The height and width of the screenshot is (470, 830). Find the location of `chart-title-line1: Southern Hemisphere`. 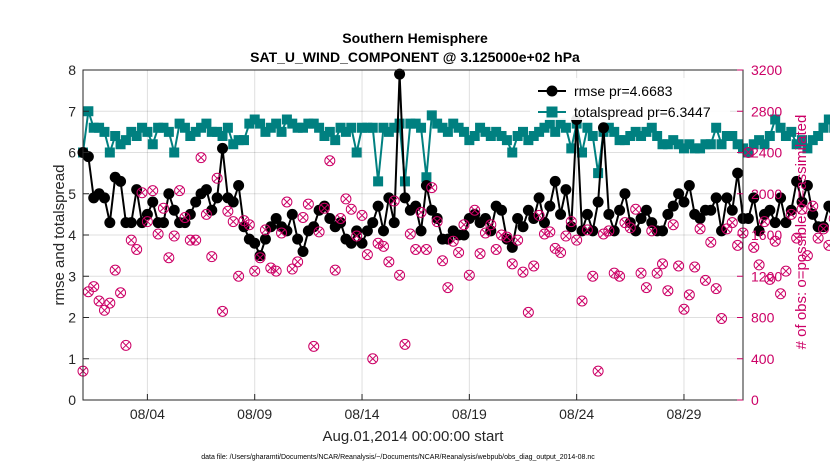

chart-title-line1: Southern Hemisphere is located at coordinates (415, 38).